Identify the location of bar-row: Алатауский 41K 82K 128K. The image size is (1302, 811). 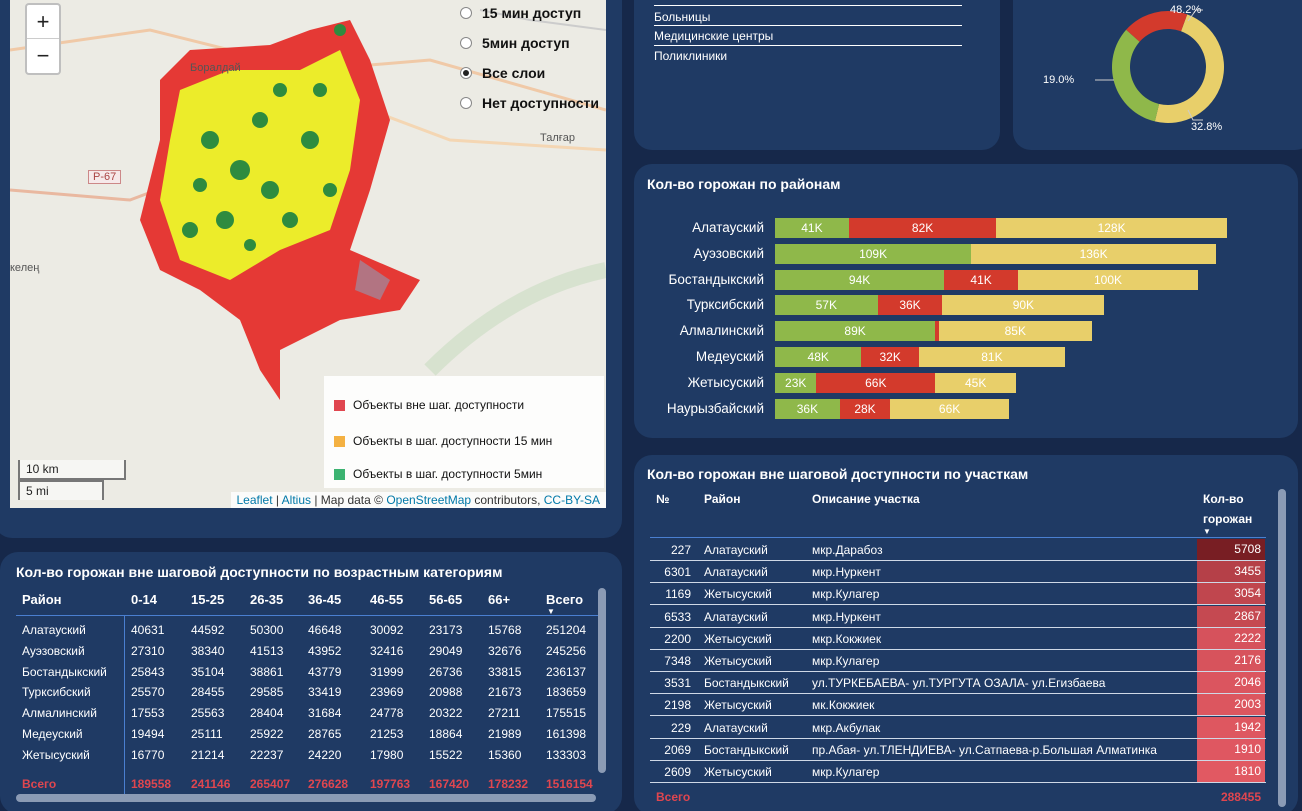
(966, 228).